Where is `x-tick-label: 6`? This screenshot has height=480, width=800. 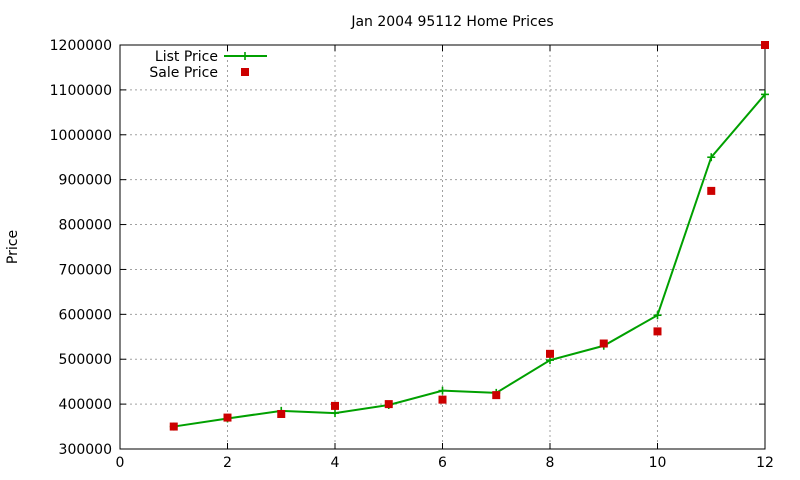
x-tick-label: 6 is located at coordinates (442, 463).